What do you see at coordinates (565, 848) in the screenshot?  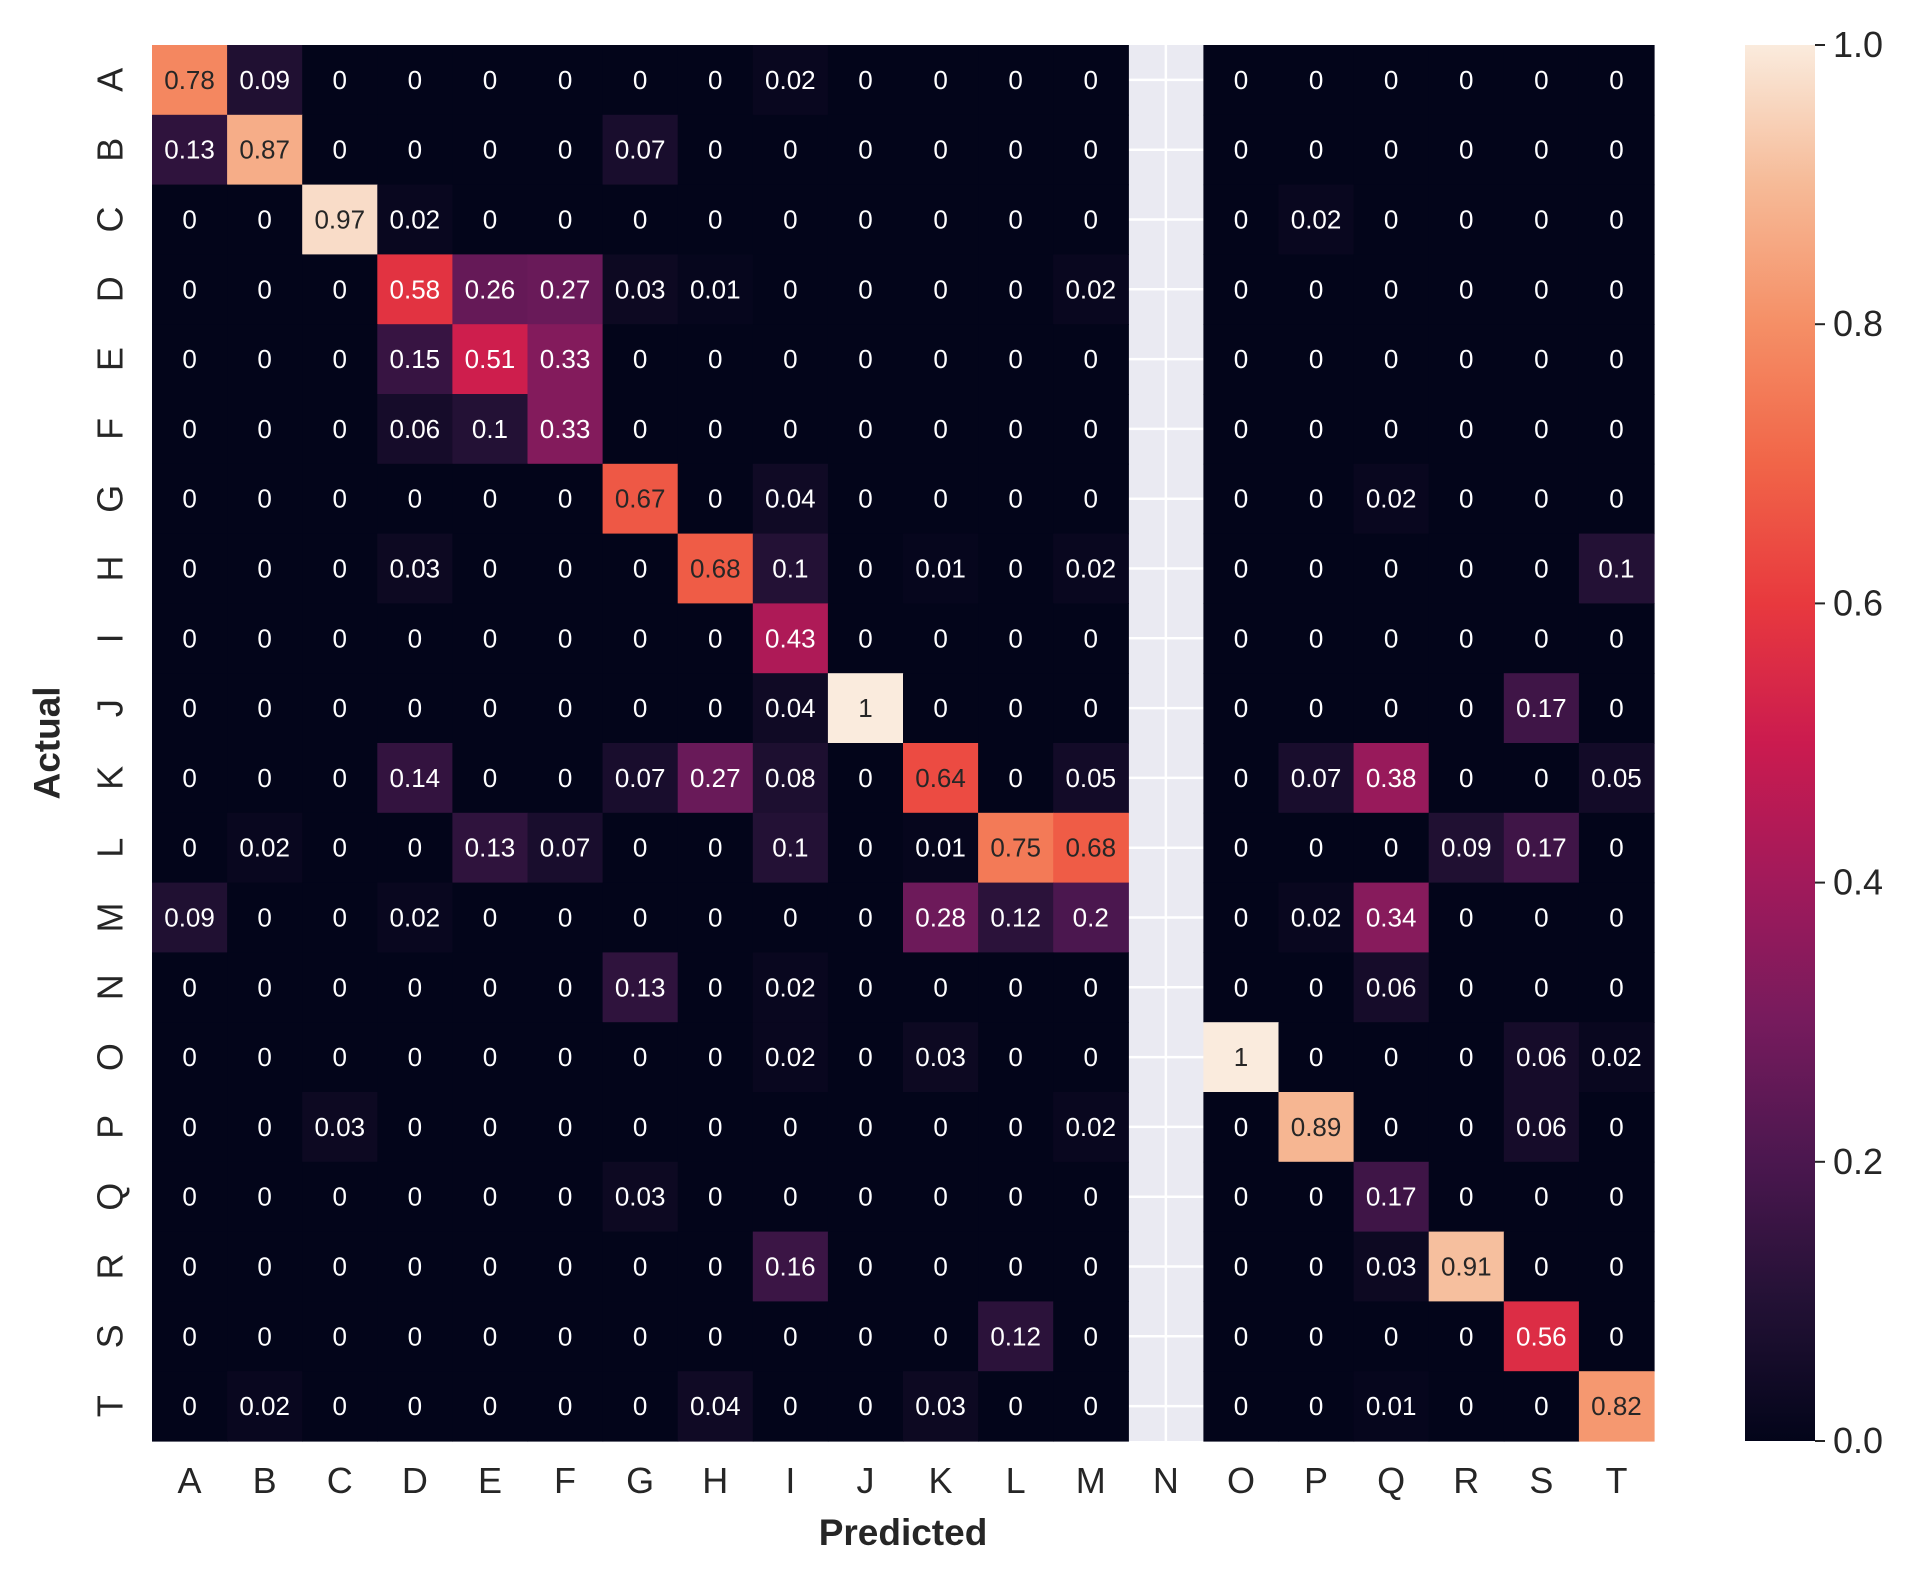 I see `cell-value-label: 0.07` at bounding box center [565, 848].